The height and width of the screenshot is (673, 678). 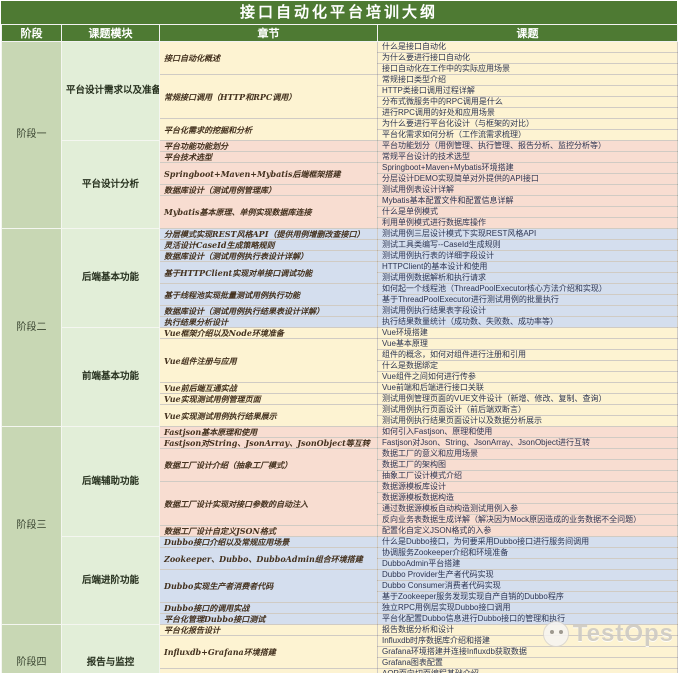 What do you see at coordinates (268, 542) in the screenshot?
I see `chapter-cell: Dubbo接口介绍以及常规应用场景` at bounding box center [268, 542].